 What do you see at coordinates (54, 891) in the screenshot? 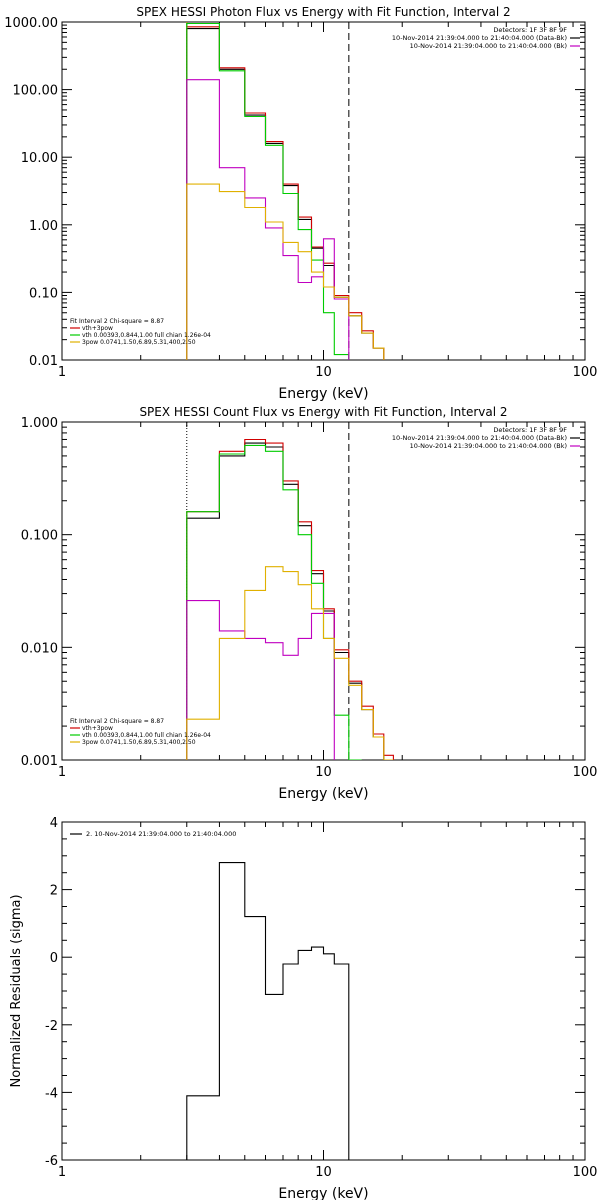
I see `y-tick-label: 2` at bounding box center [54, 891].